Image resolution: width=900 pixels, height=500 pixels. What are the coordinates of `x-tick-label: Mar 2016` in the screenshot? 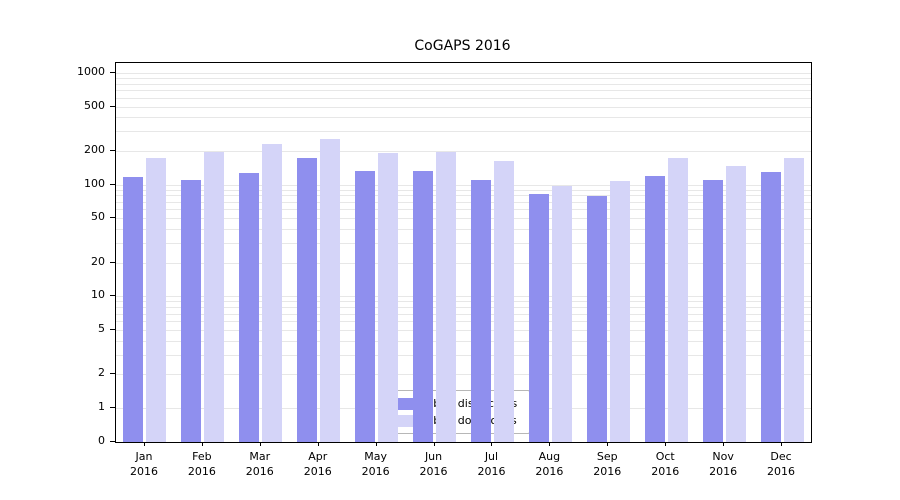 It's located at (260, 464).